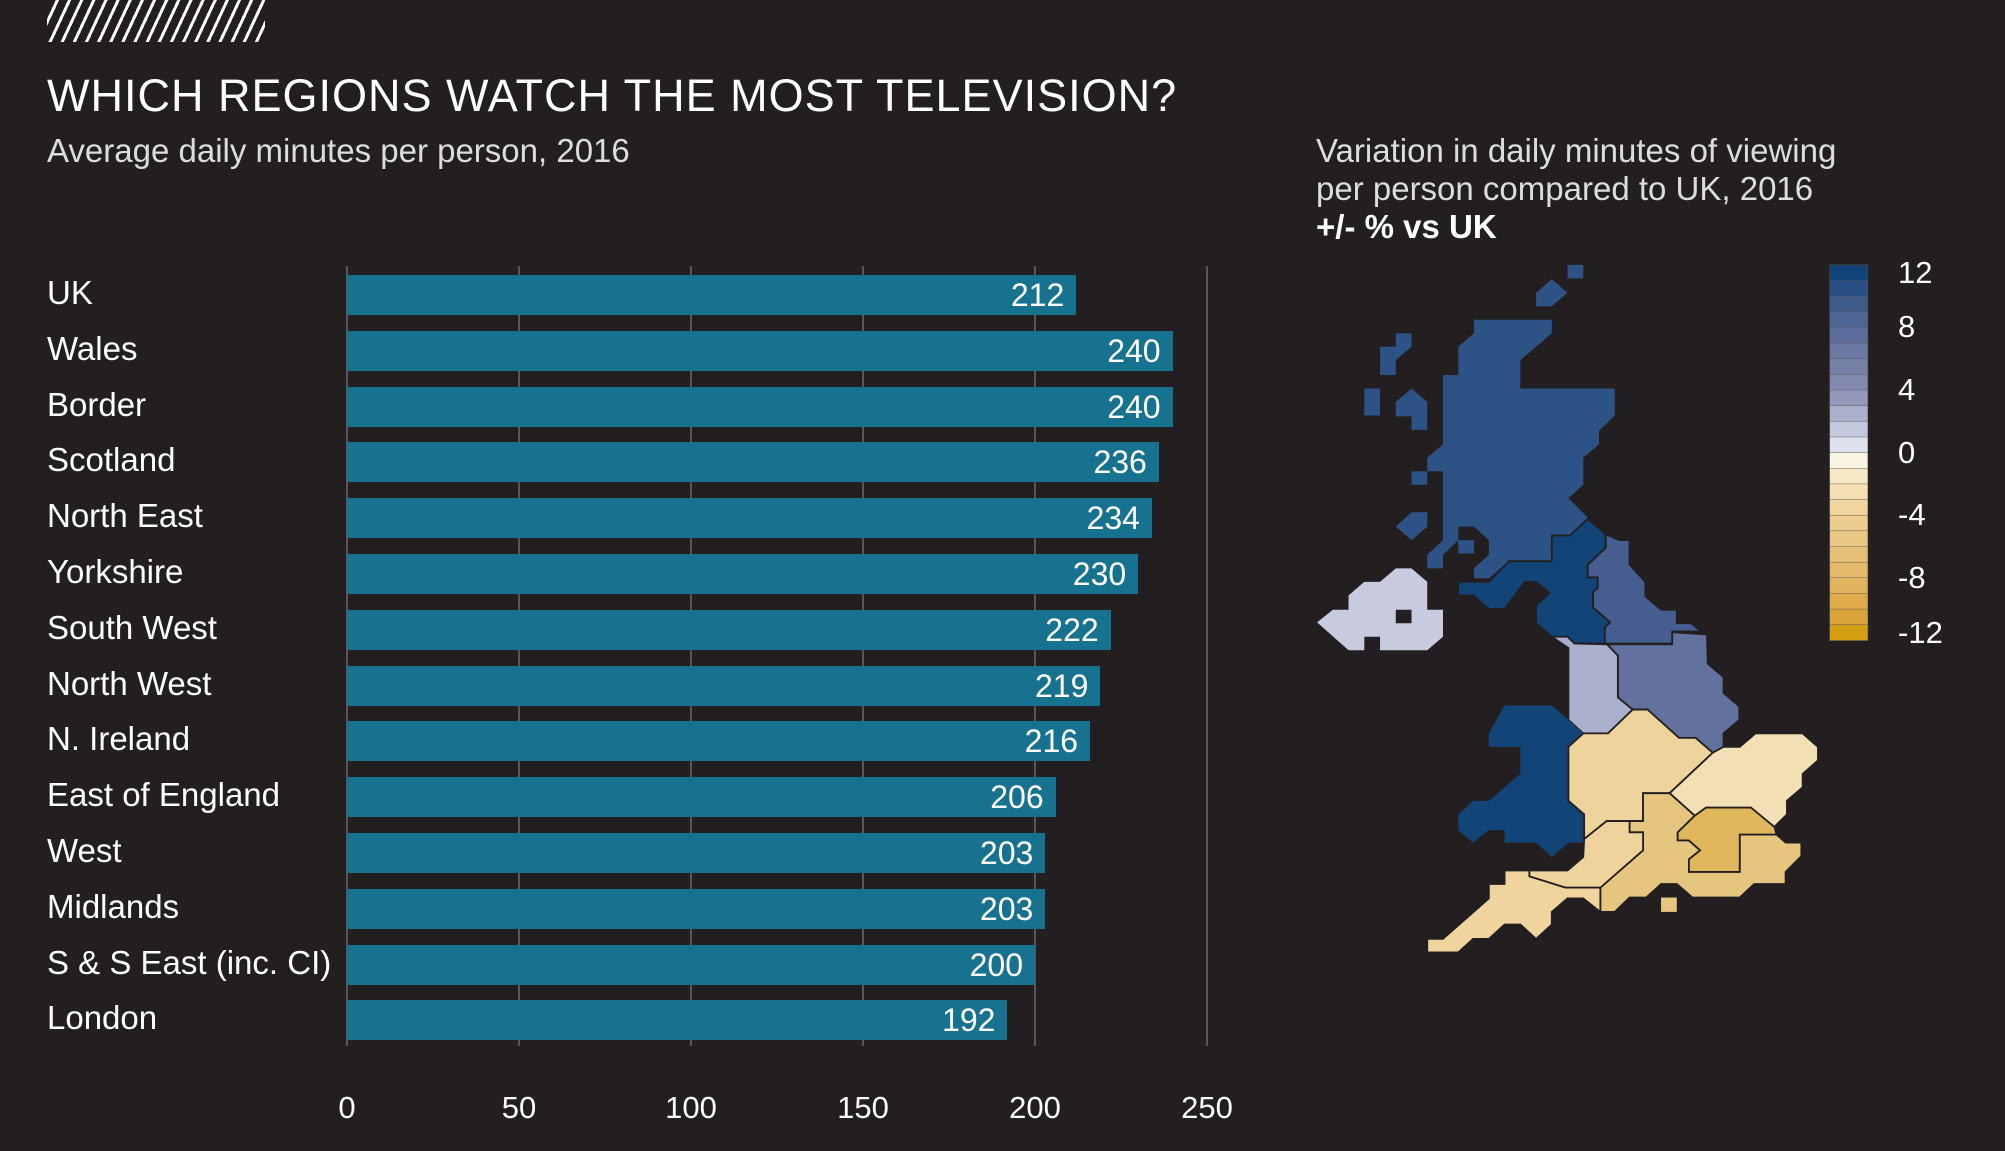 The width and height of the screenshot is (2005, 1151). Describe the element at coordinates (70, 292) in the screenshot. I see `category-label: UK` at that location.